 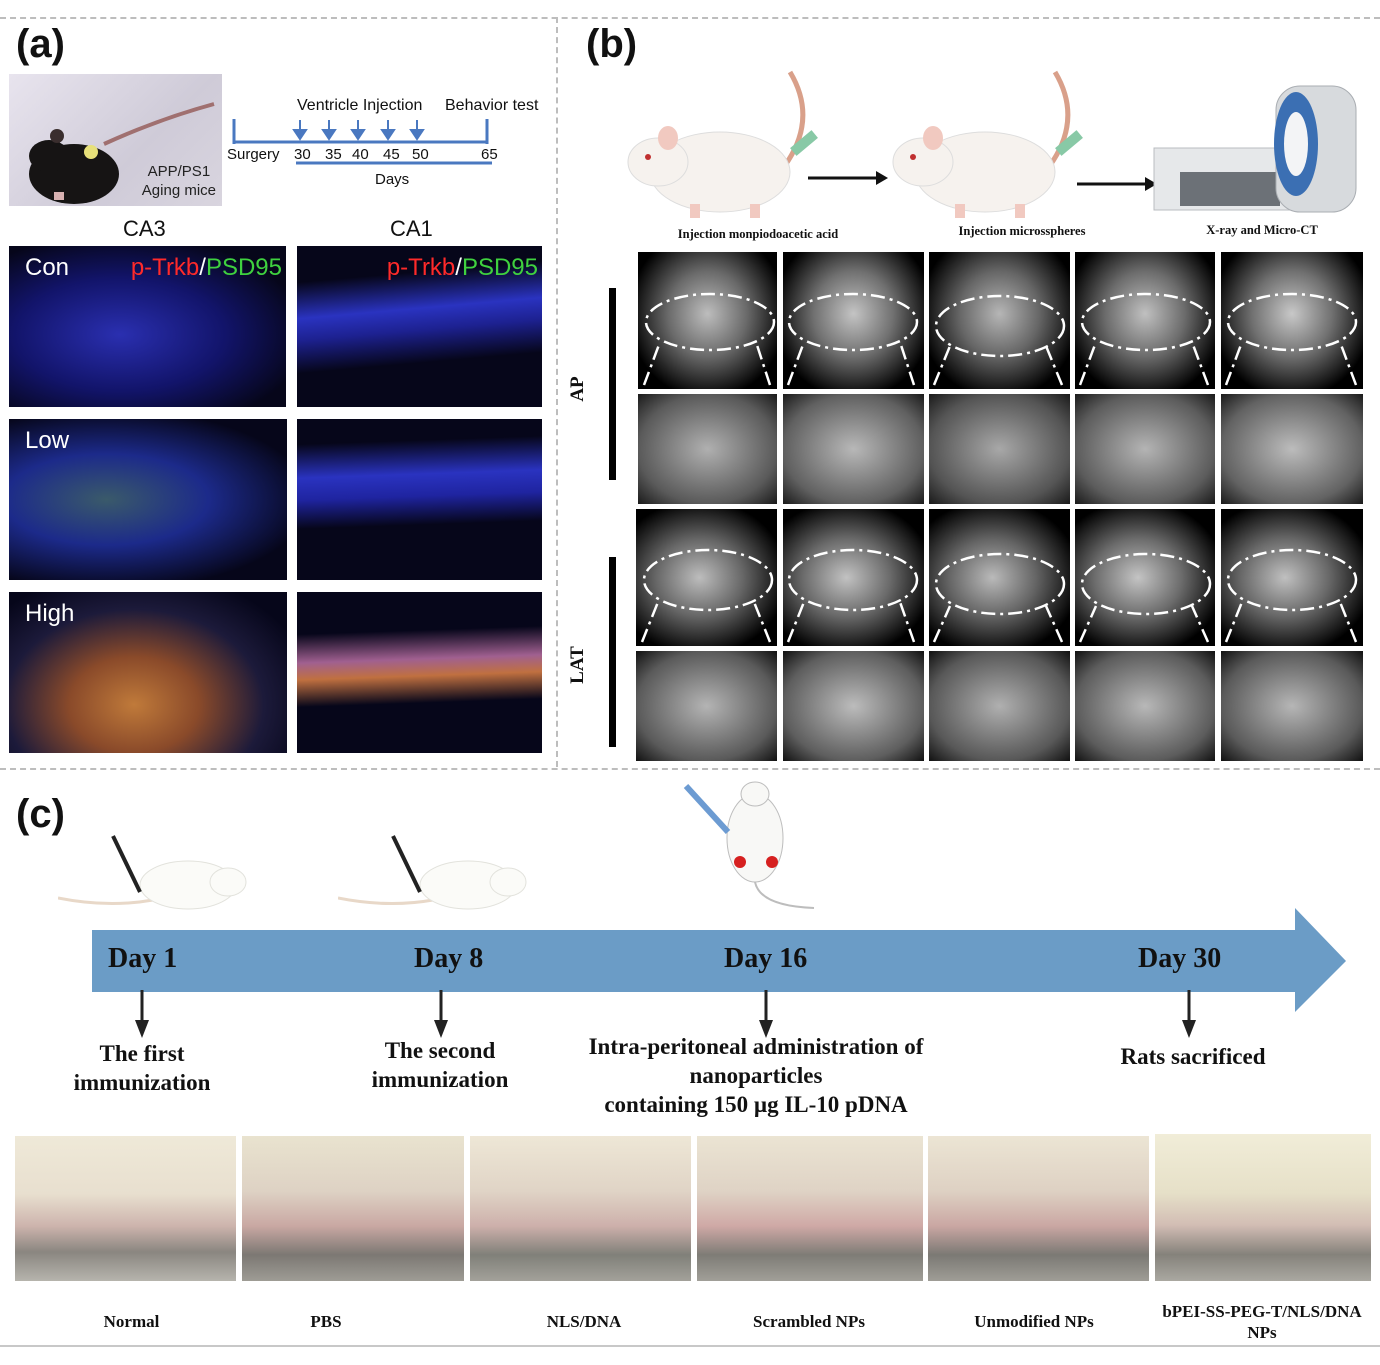 I want to click on panel-a-letter: (a), so click(x=40, y=44).